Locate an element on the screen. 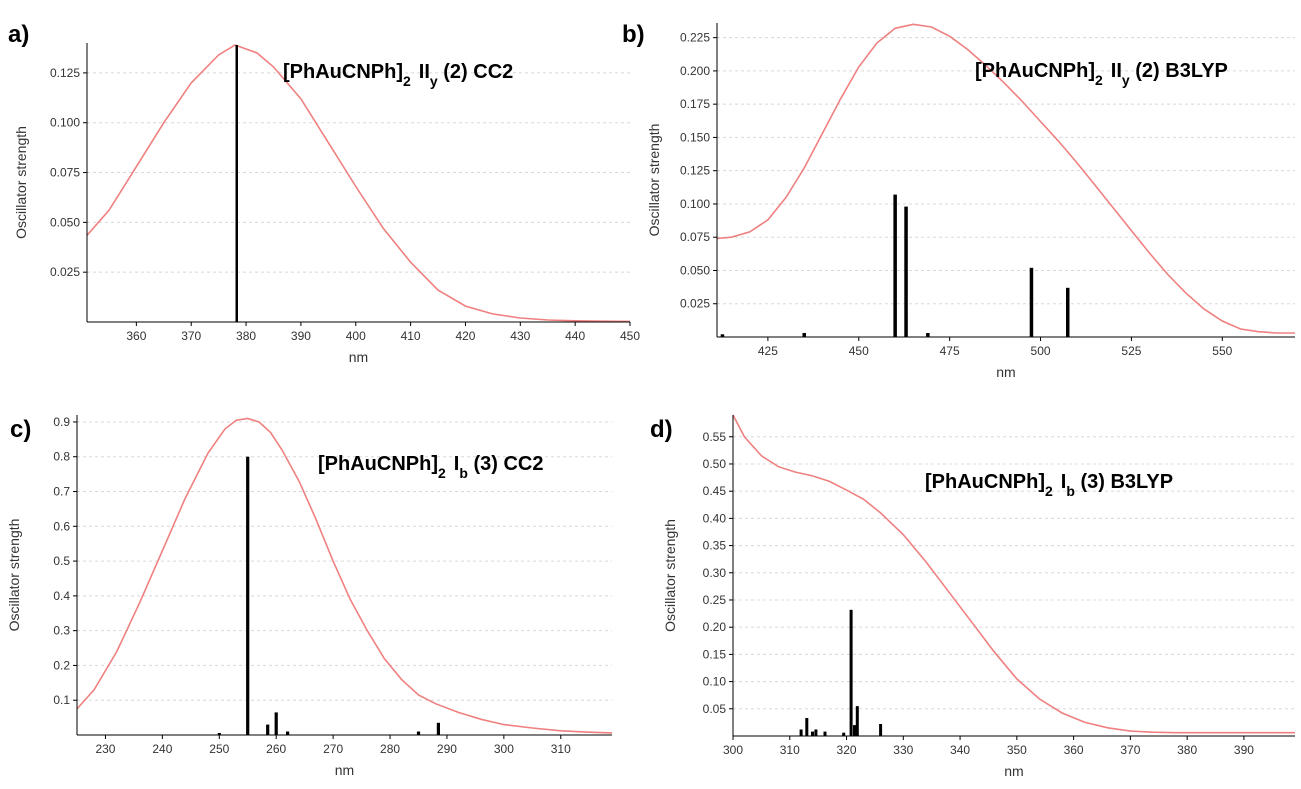  x-tick-label: 300 is located at coordinates (733, 750).